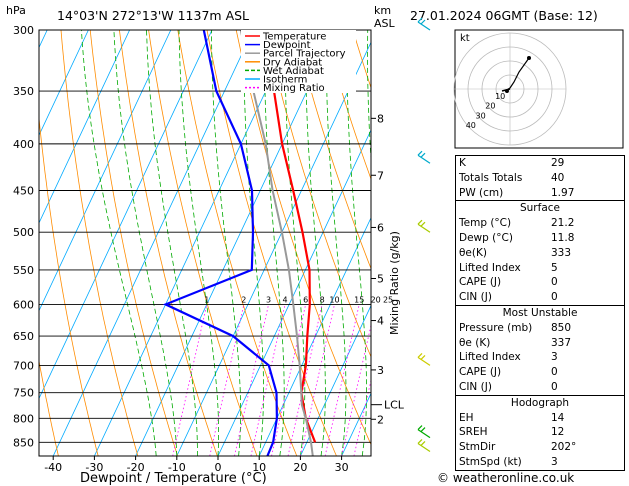  What do you see at coordinates (480, 282) in the screenshot?
I see `index-label: CAPE (J)` at bounding box center [480, 282].